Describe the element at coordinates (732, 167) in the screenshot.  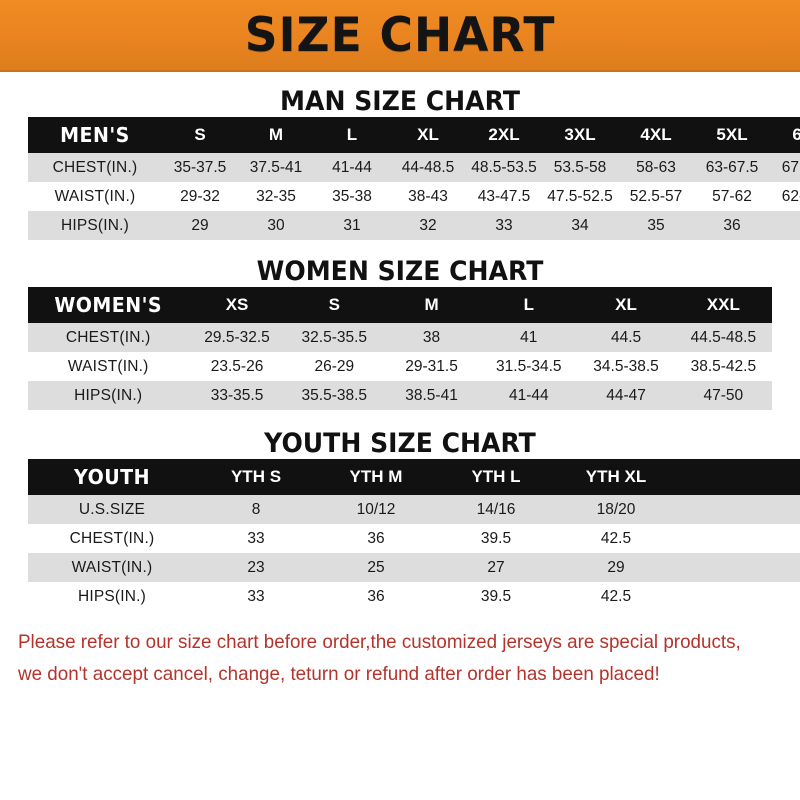
I see `man-chest-5xl: 63-67.5` at that location.